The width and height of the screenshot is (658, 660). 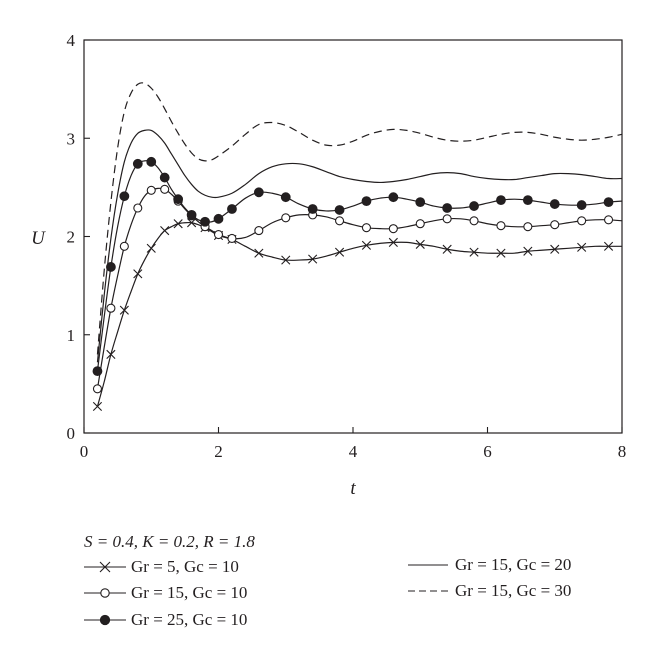 What do you see at coordinates (428, 565) in the screenshot?
I see `legend-swatch-gr15-gc20` at bounding box center [428, 565].